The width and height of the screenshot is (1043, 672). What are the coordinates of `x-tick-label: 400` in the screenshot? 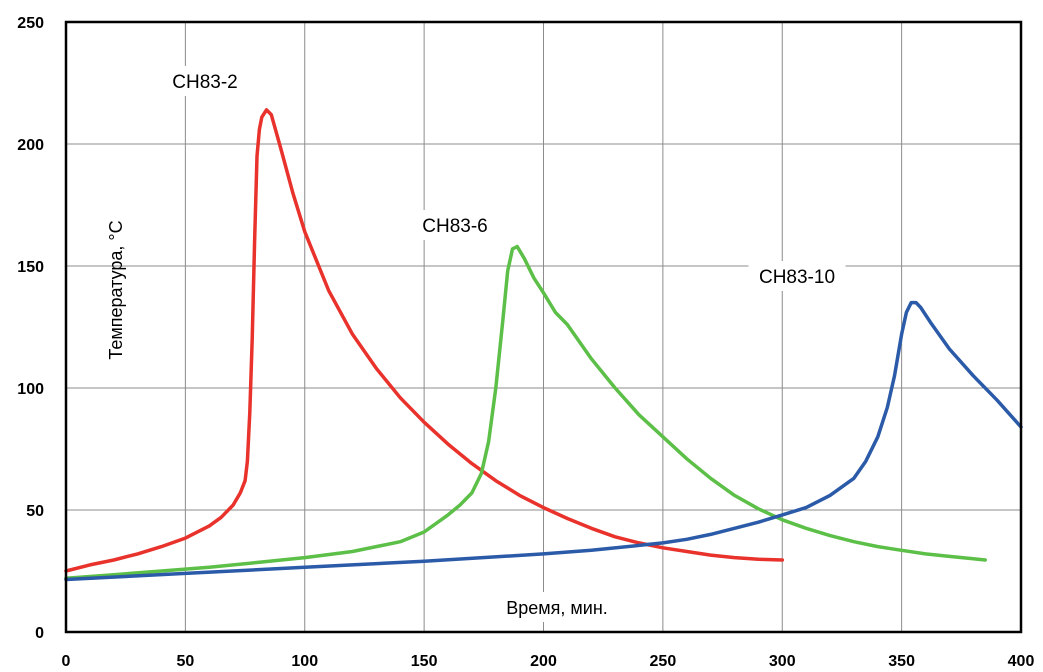 It's located at (1021, 661).